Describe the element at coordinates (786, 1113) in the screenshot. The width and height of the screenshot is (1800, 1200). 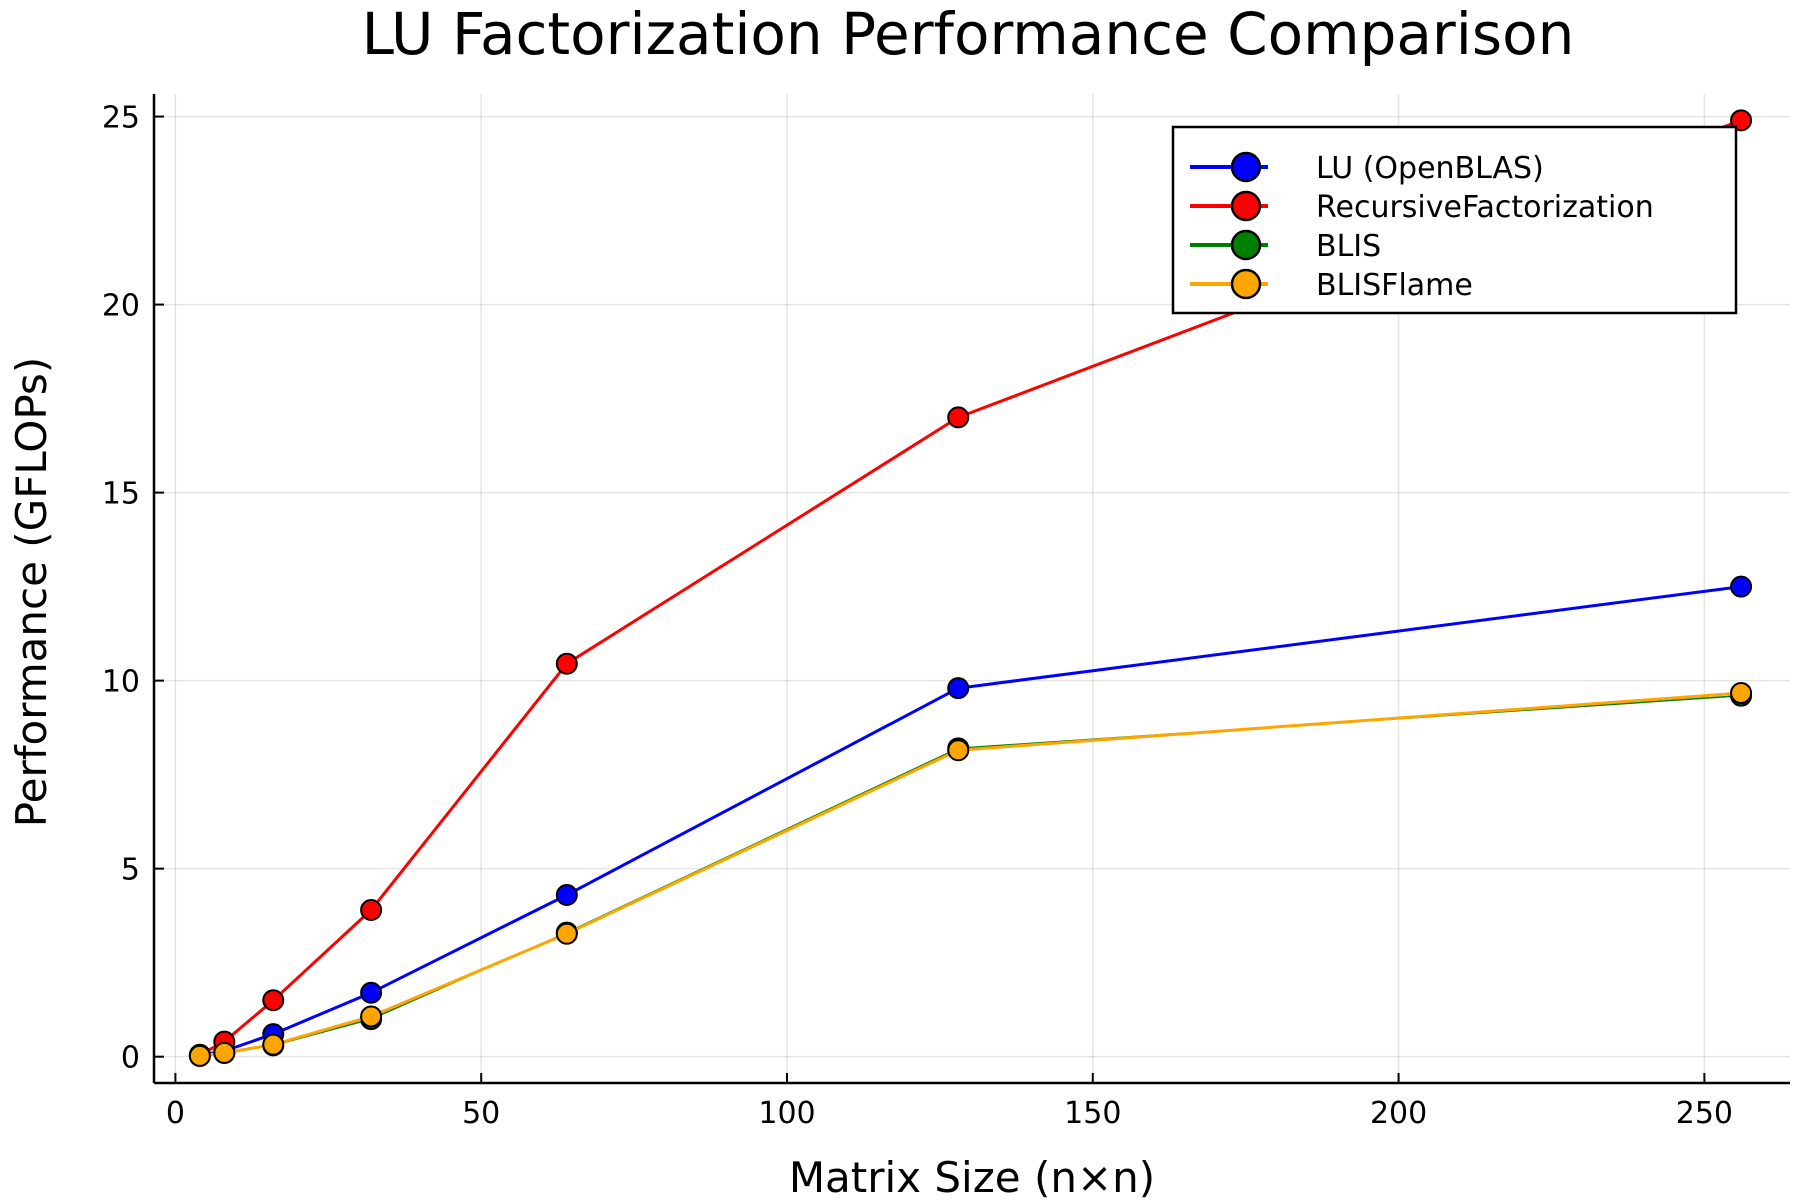
I see `x-tick-label: 100` at that location.